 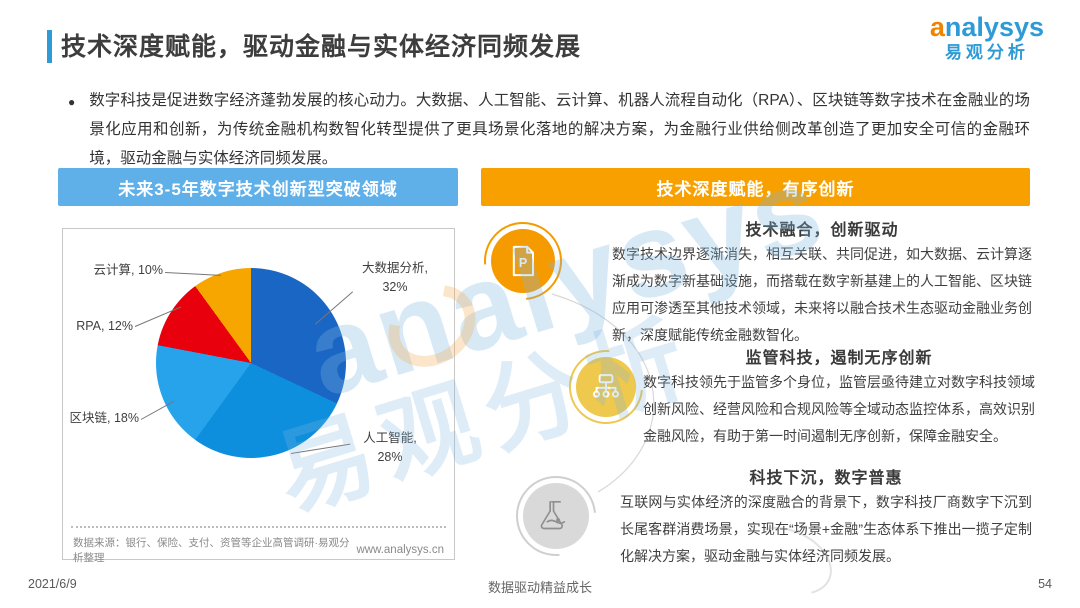 What do you see at coordinates (994, 27) in the screenshot?
I see `logo-text: nalysys` at bounding box center [994, 27].